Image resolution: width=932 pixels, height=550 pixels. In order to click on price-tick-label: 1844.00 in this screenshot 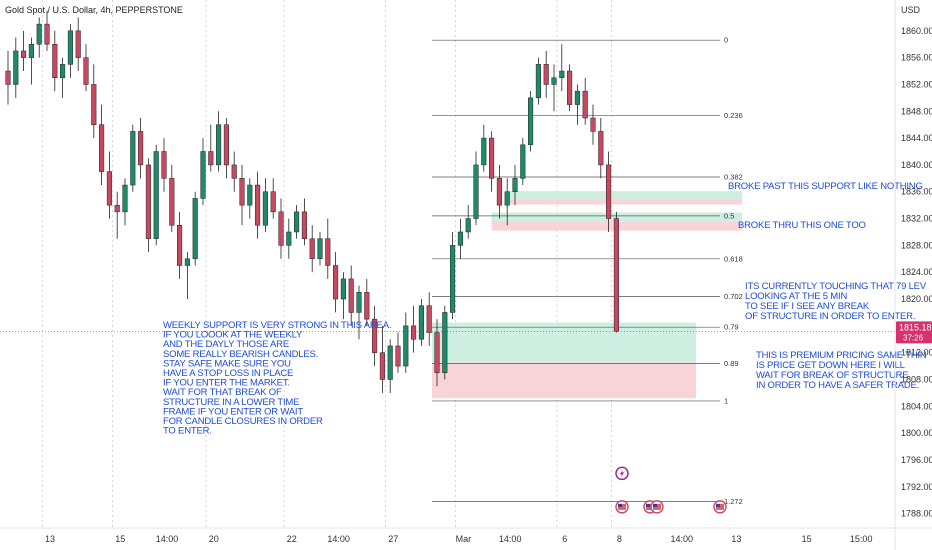, I will do `click(916, 138)`.